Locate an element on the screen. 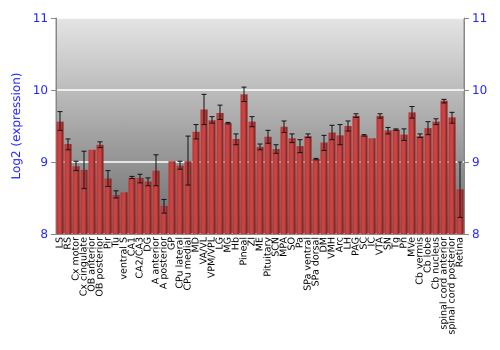  y-tick-label: 9 is located at coordinates (44, 162).